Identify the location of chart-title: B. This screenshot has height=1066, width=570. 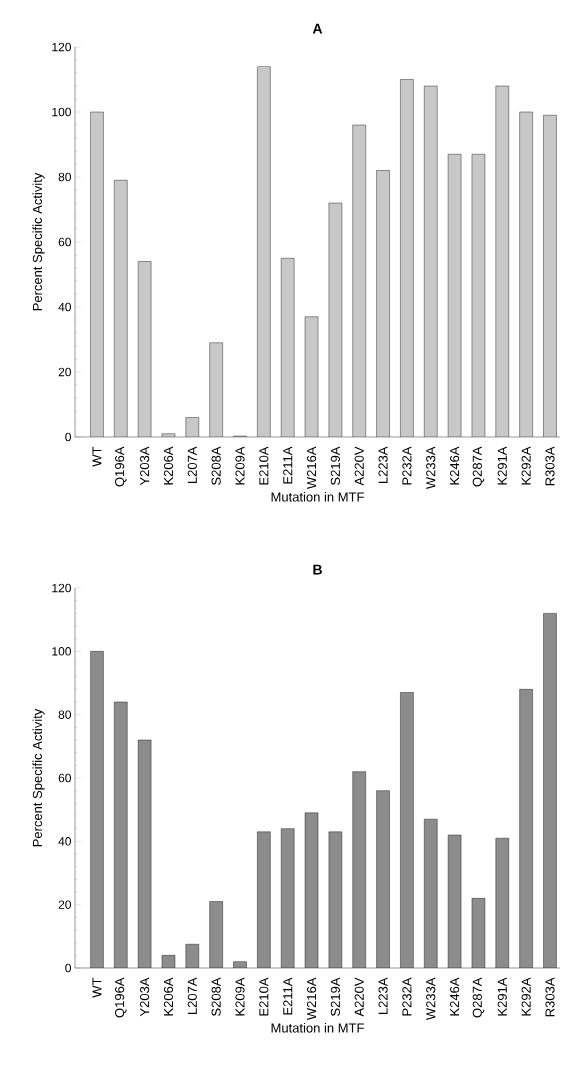
(317, 569).